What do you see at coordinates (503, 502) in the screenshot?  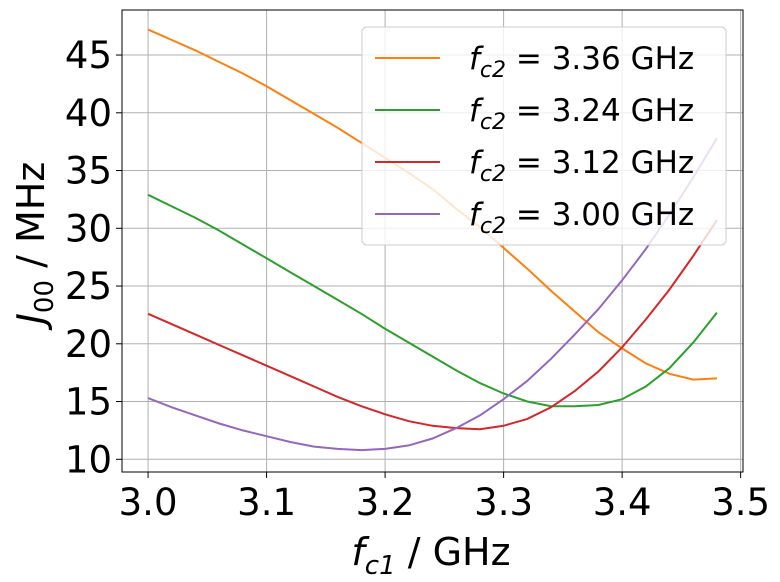 I see `x-tick-label: 3.3` at bounding box center [503, 502].